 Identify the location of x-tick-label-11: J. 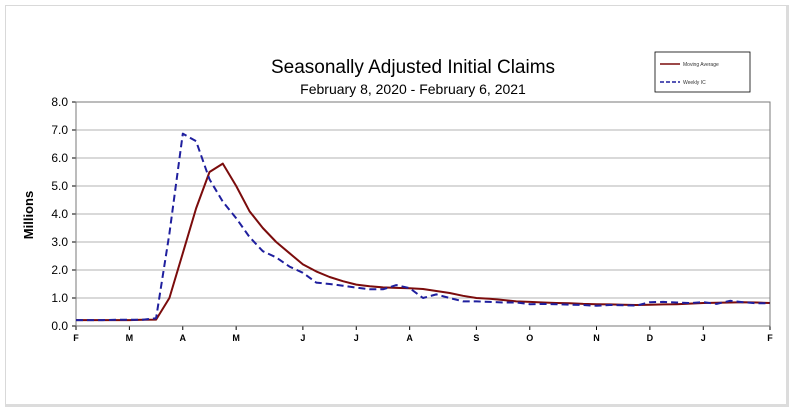
(703, 338).